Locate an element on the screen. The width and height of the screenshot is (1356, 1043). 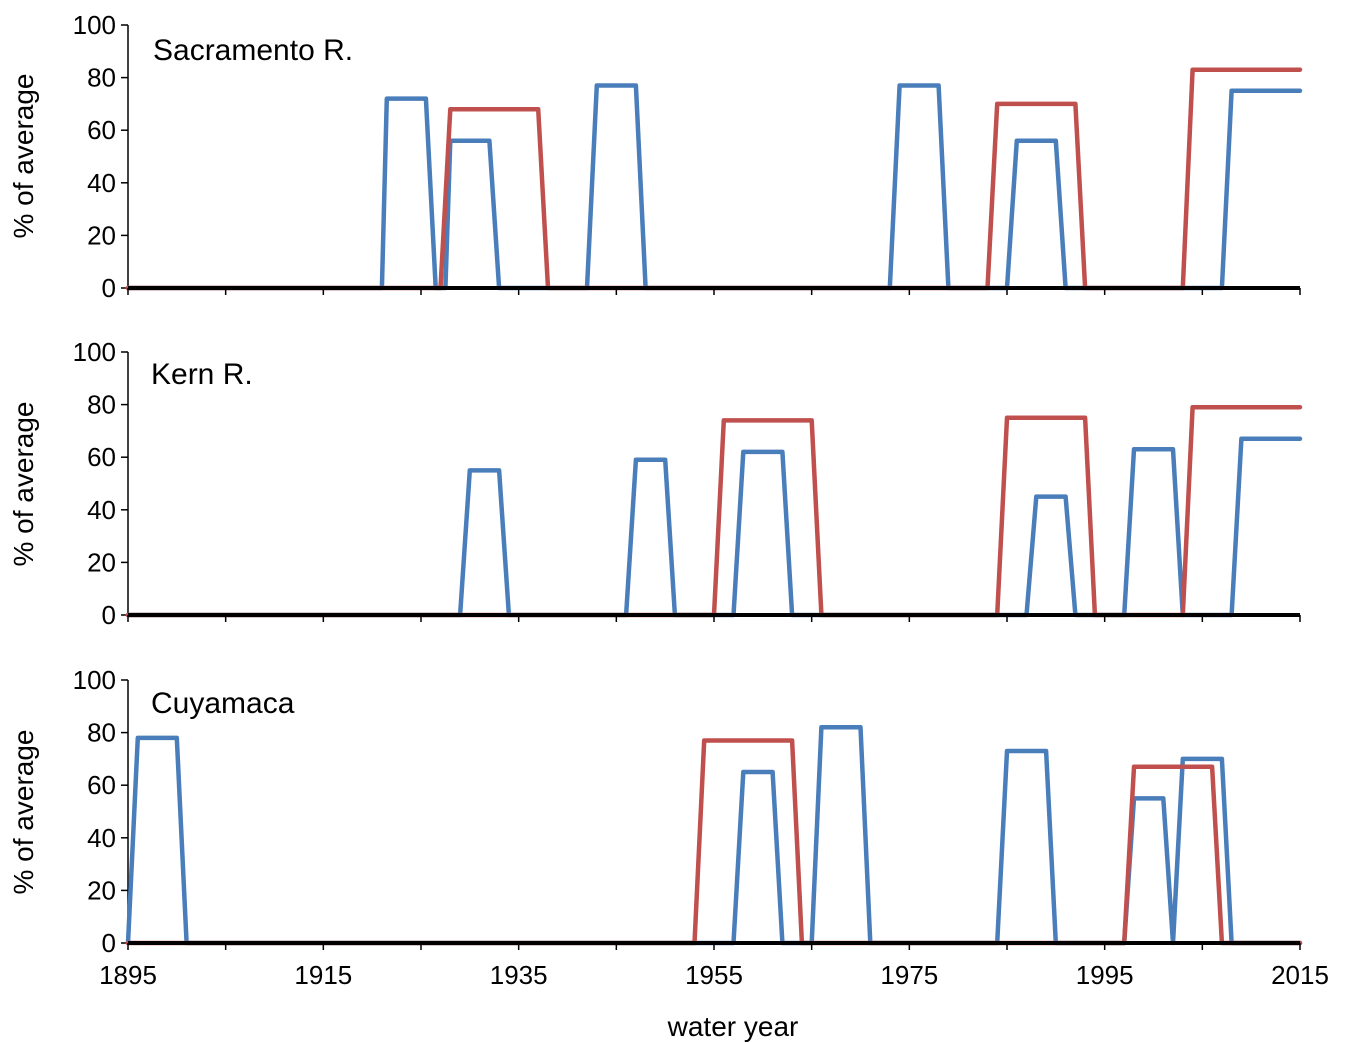
x-tick-label: 2015 is located at coordinates (1300, 975).